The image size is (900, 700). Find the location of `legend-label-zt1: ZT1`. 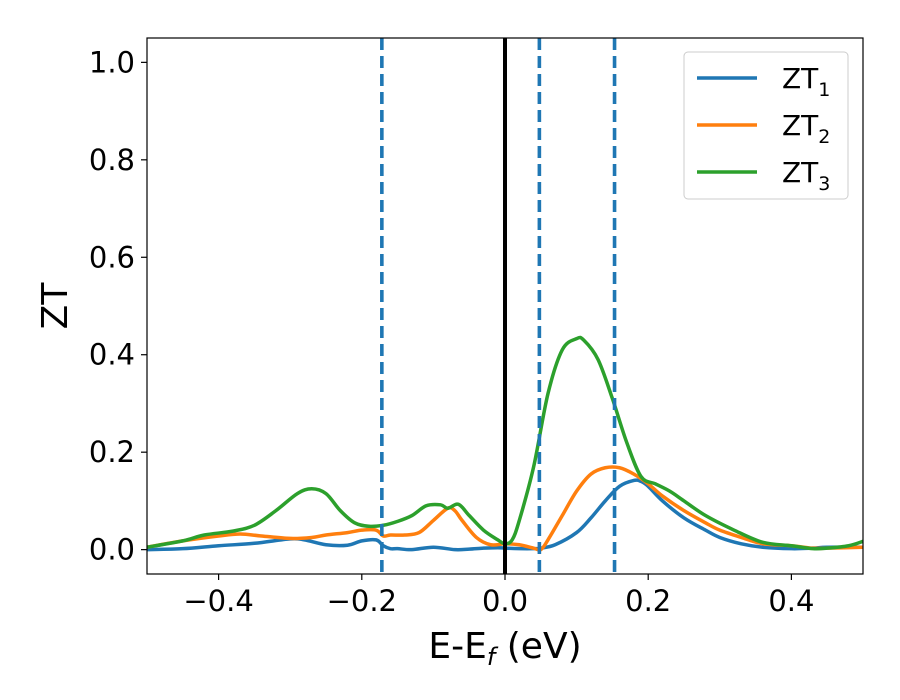

legend-label-zt1: ZT1 is located at coordinates (806, 81).